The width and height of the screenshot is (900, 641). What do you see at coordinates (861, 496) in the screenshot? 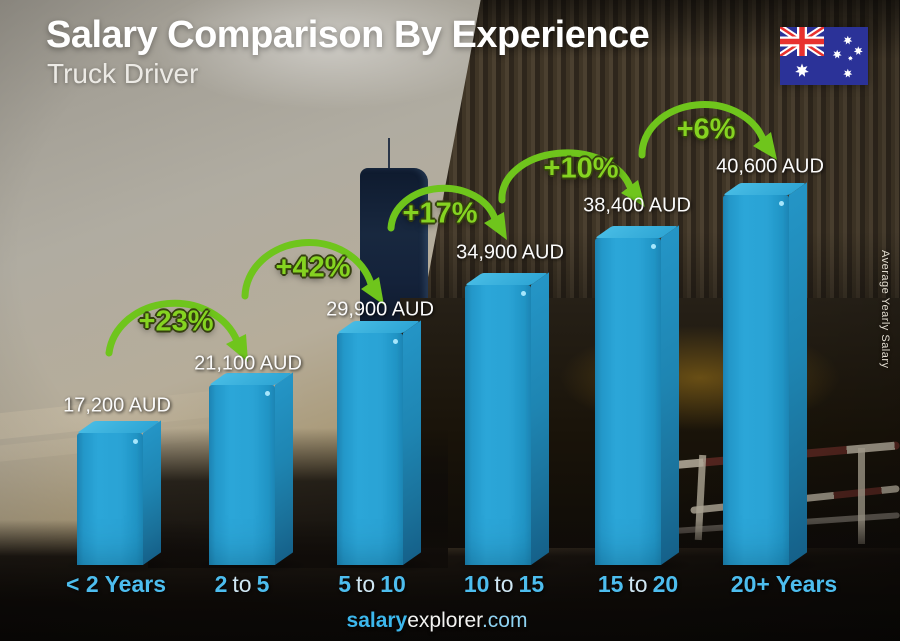
I see `railing-post` at bounding box center [861, 496].